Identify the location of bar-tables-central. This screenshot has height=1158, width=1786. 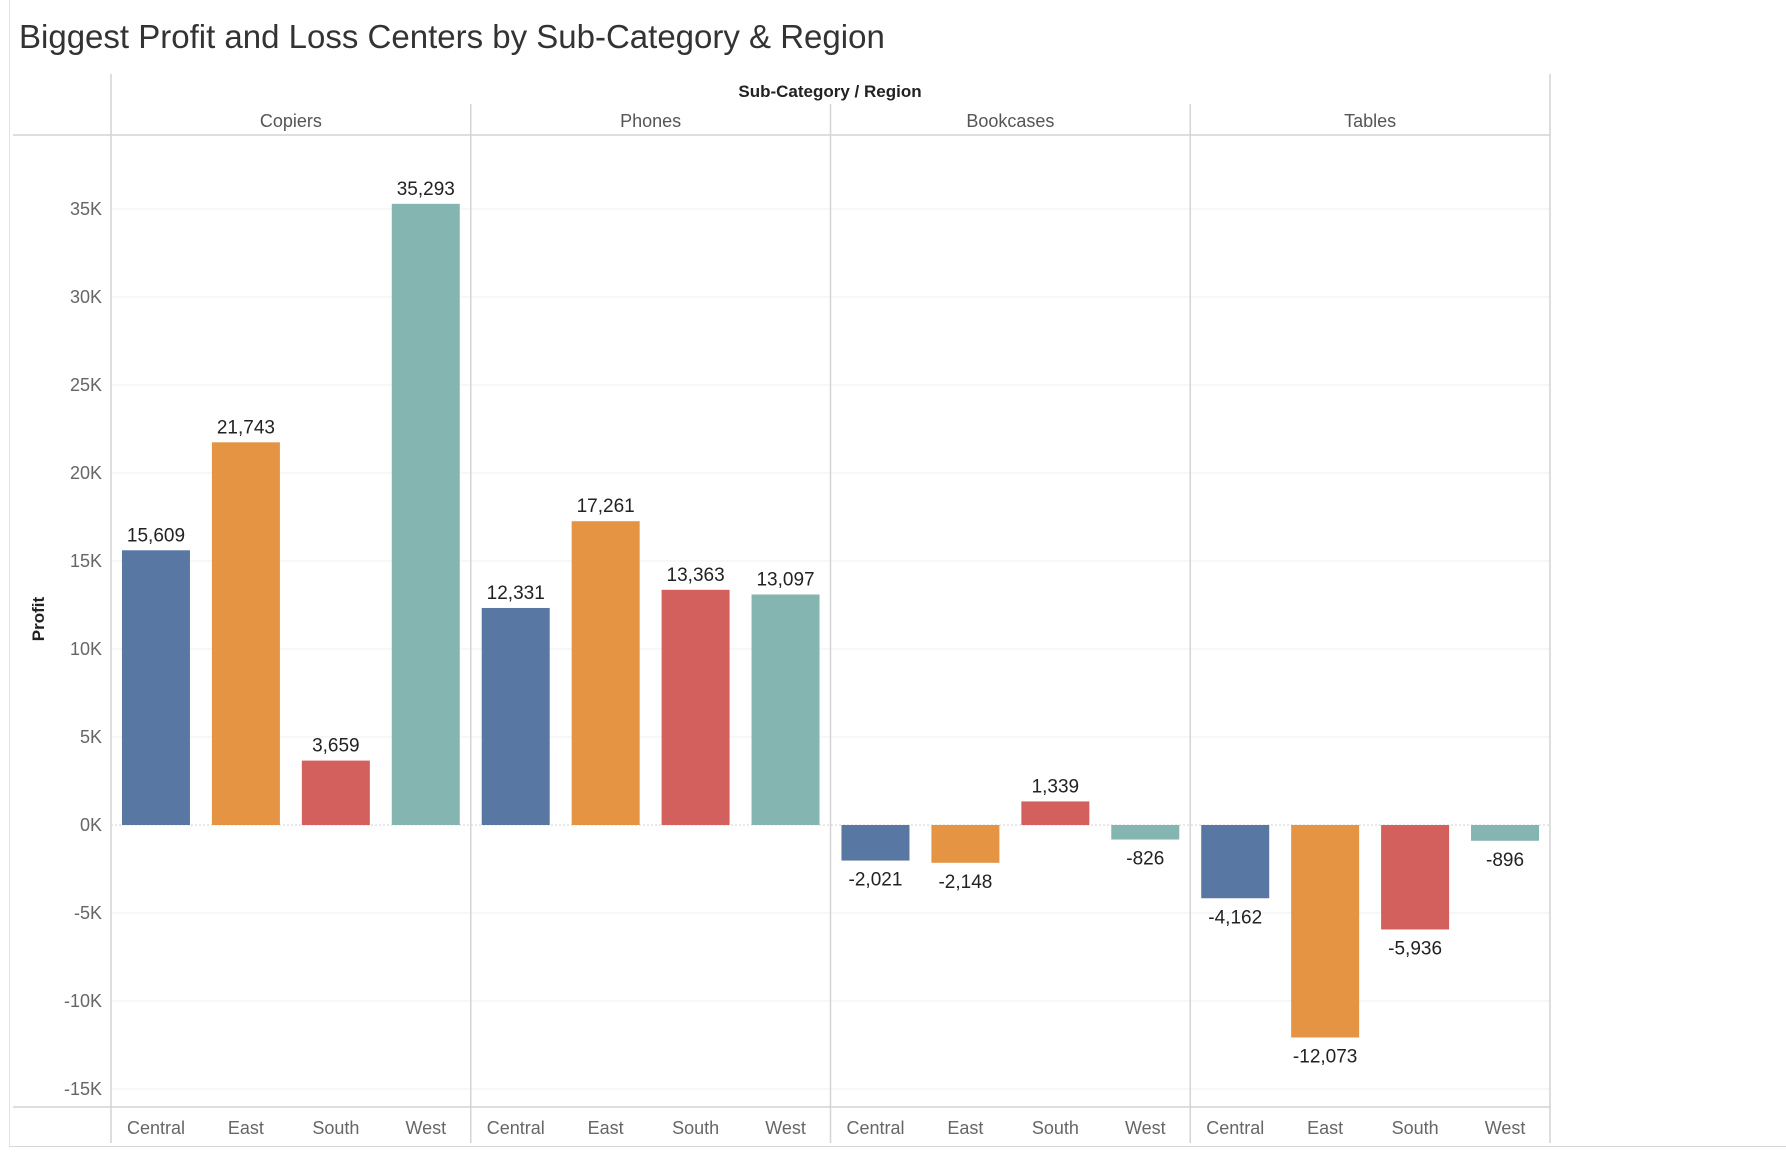
(1235, 862).